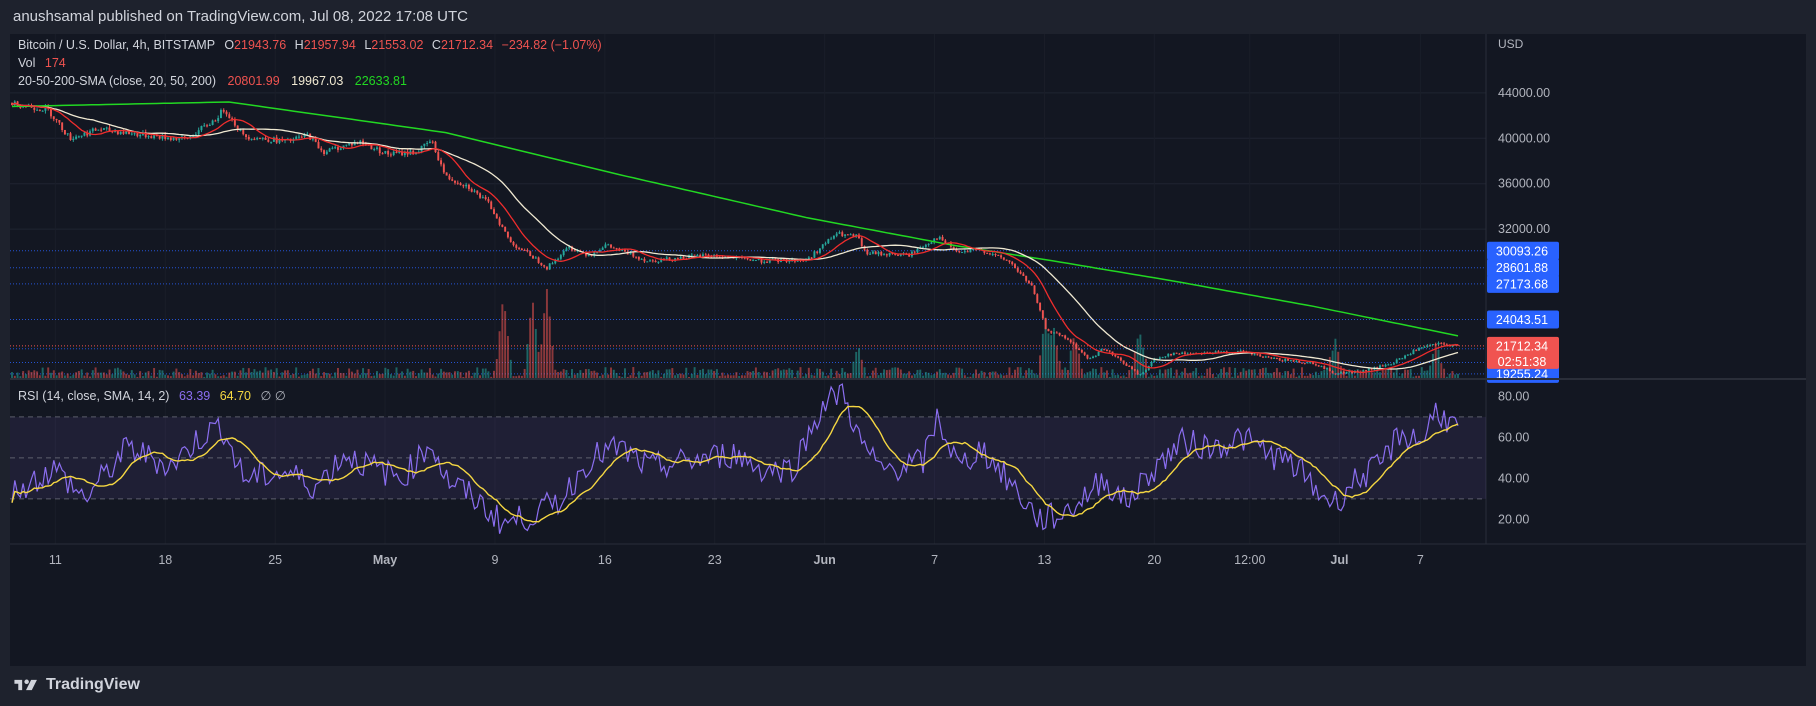  Describe the element at coordinates (76, 685) in the screenshot. I see `tradingview-brand: TradingView` at that location.